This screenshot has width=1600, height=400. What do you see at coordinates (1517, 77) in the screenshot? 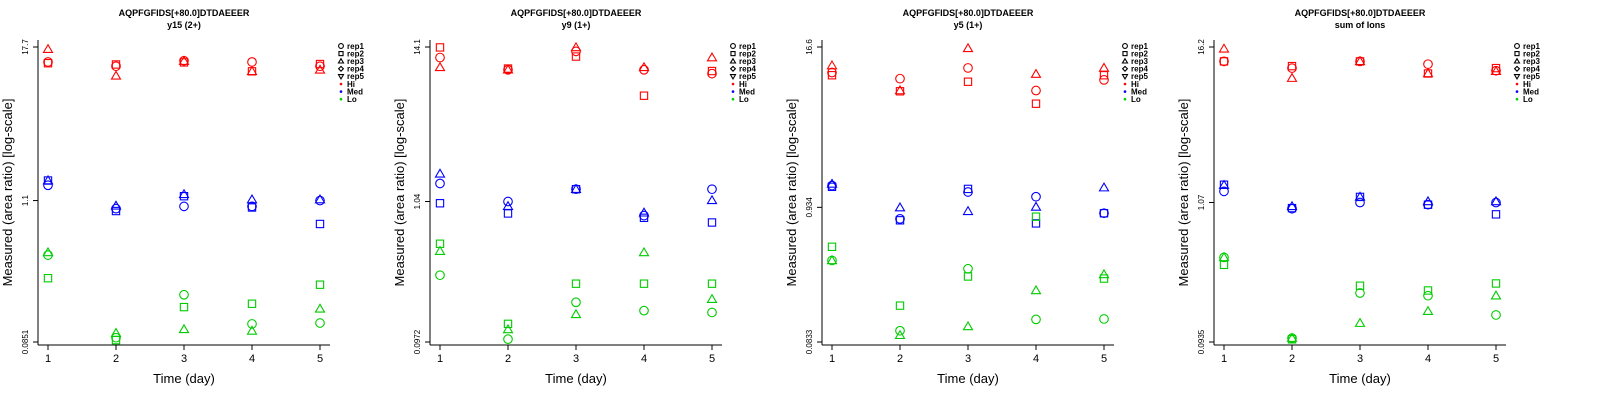
I see `legend-marker-rep5` at bounding box center [1517, 77].